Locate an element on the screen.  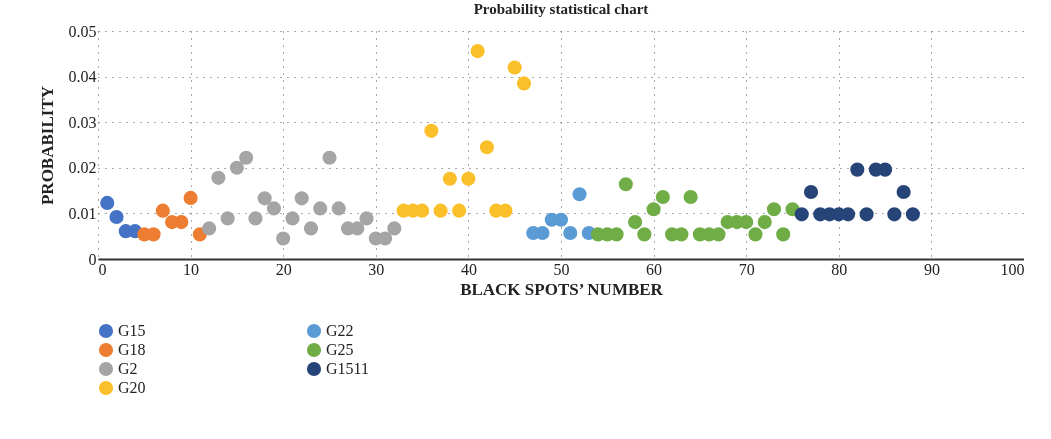
y-tick-label: 0.04 is located at coordinates (82, 77).